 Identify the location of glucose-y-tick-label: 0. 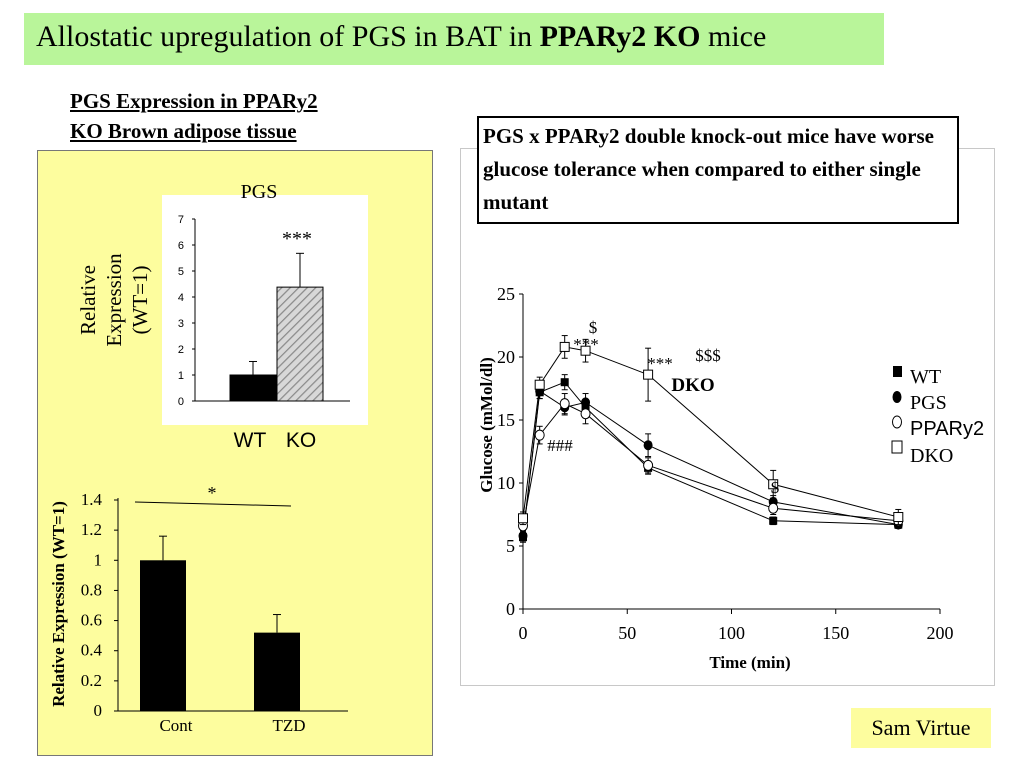
(510, 609).